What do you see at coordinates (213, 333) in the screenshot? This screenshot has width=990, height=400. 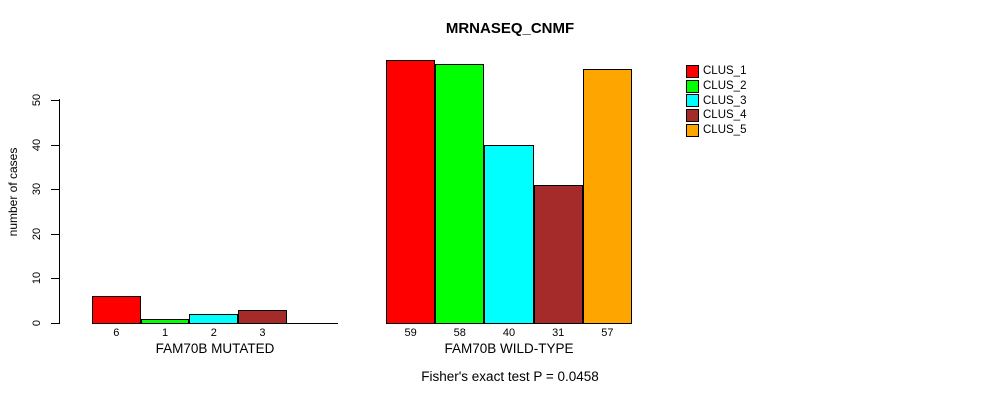 I see `bar-value-label: 2` at bounding box center [213, 333].